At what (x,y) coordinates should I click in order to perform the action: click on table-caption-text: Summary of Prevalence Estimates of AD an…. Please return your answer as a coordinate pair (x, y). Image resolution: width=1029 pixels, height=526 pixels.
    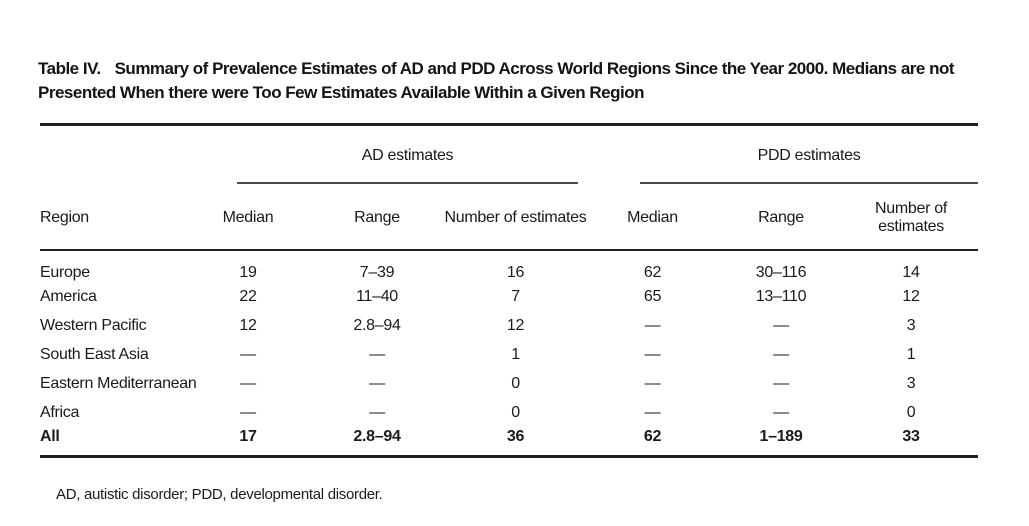
    Looking at the image, I should click on (496, 80).